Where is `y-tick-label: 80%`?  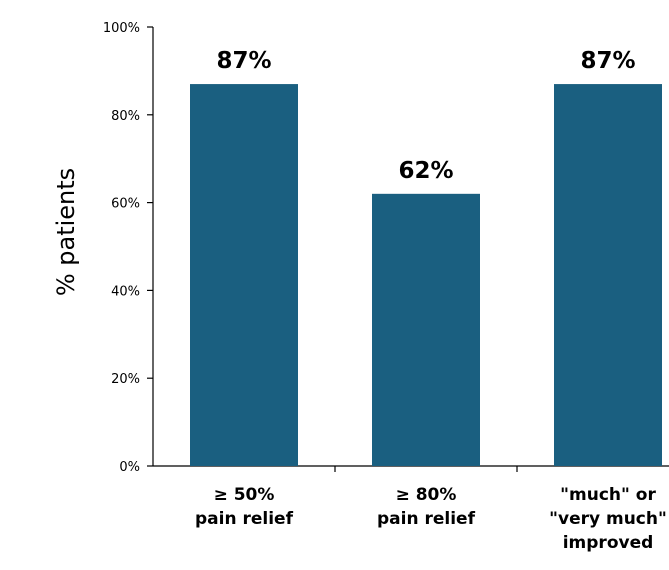
y-tick-label: 80% is located at coordinates (125, 116).